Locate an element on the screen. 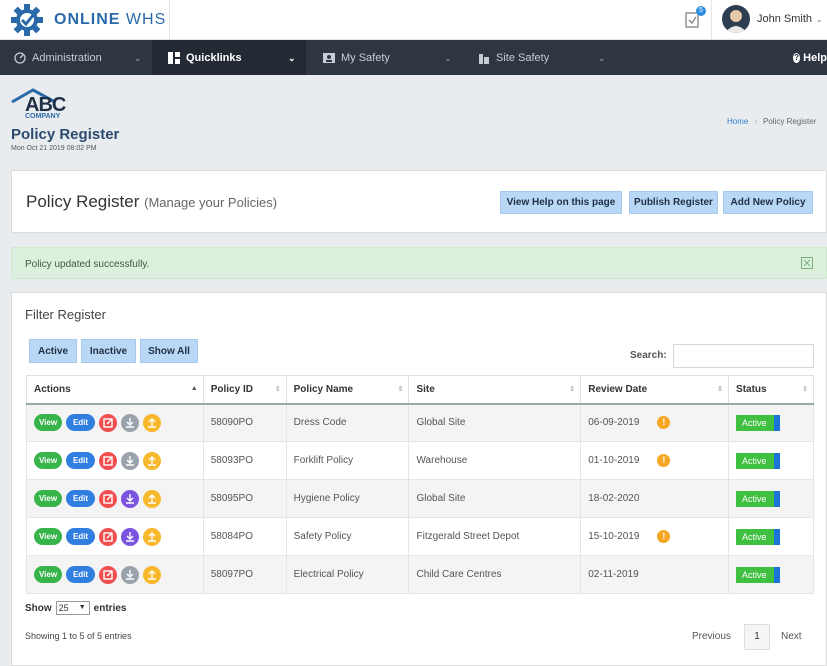 The image size is (827, 666). user-menu: John Smith ⌄ is located at coordinates (772, 19).